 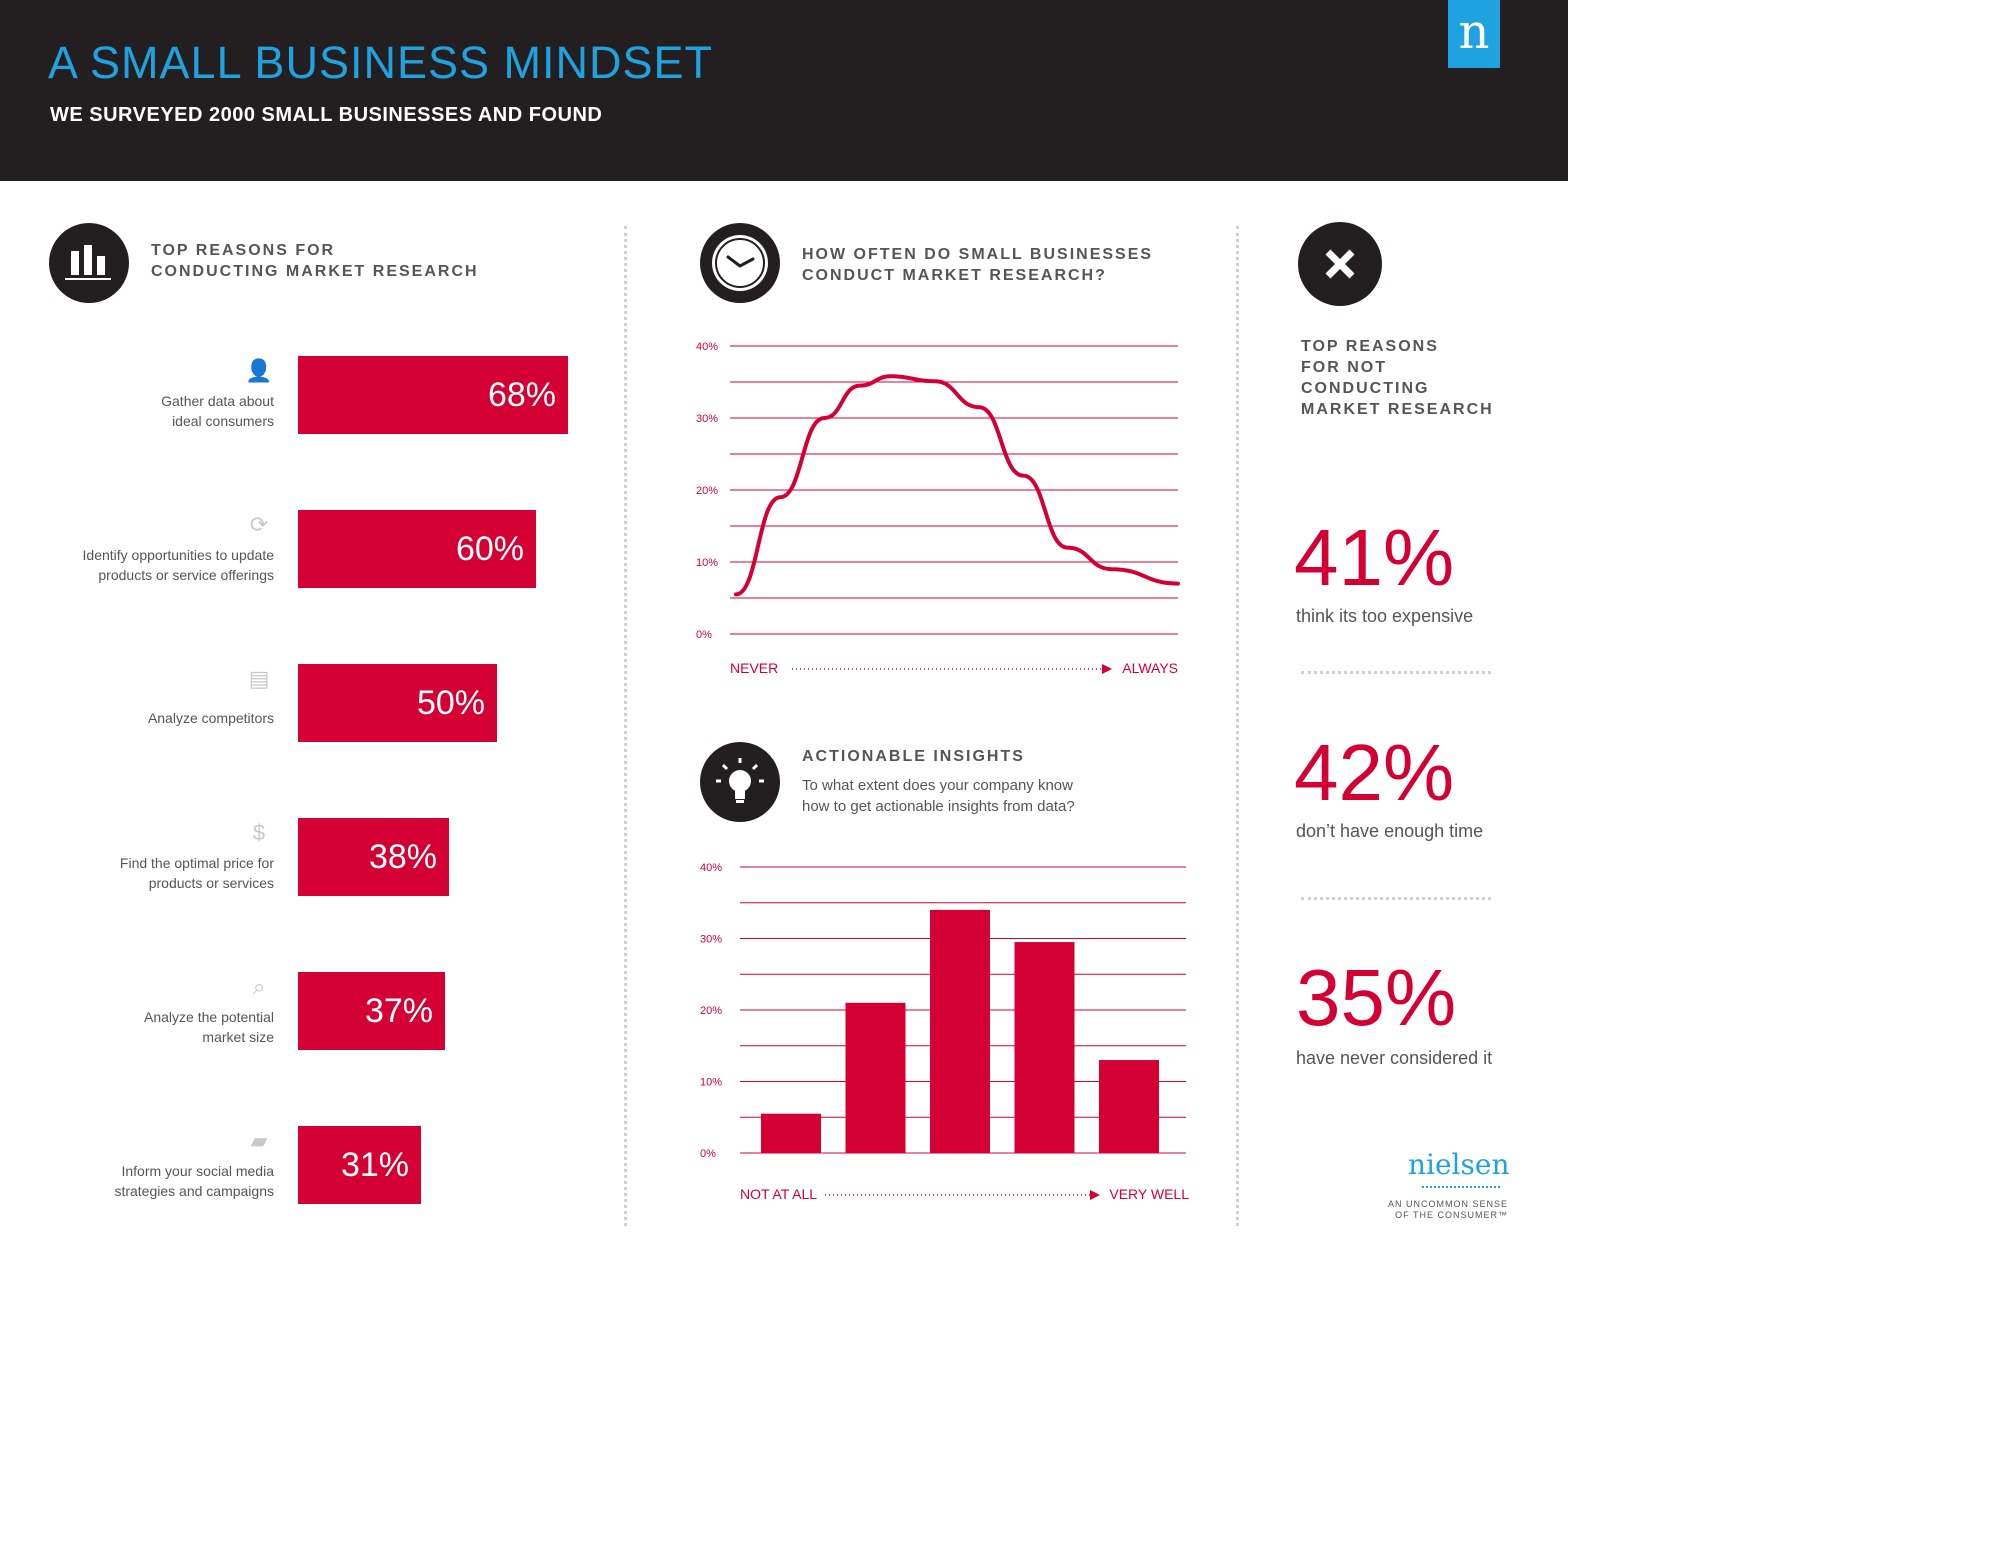 What do you see at coordinates (1374, 557) in the screenshot?
I see `stat-value-expensive: 41%` at bounding box center [1374, 557].